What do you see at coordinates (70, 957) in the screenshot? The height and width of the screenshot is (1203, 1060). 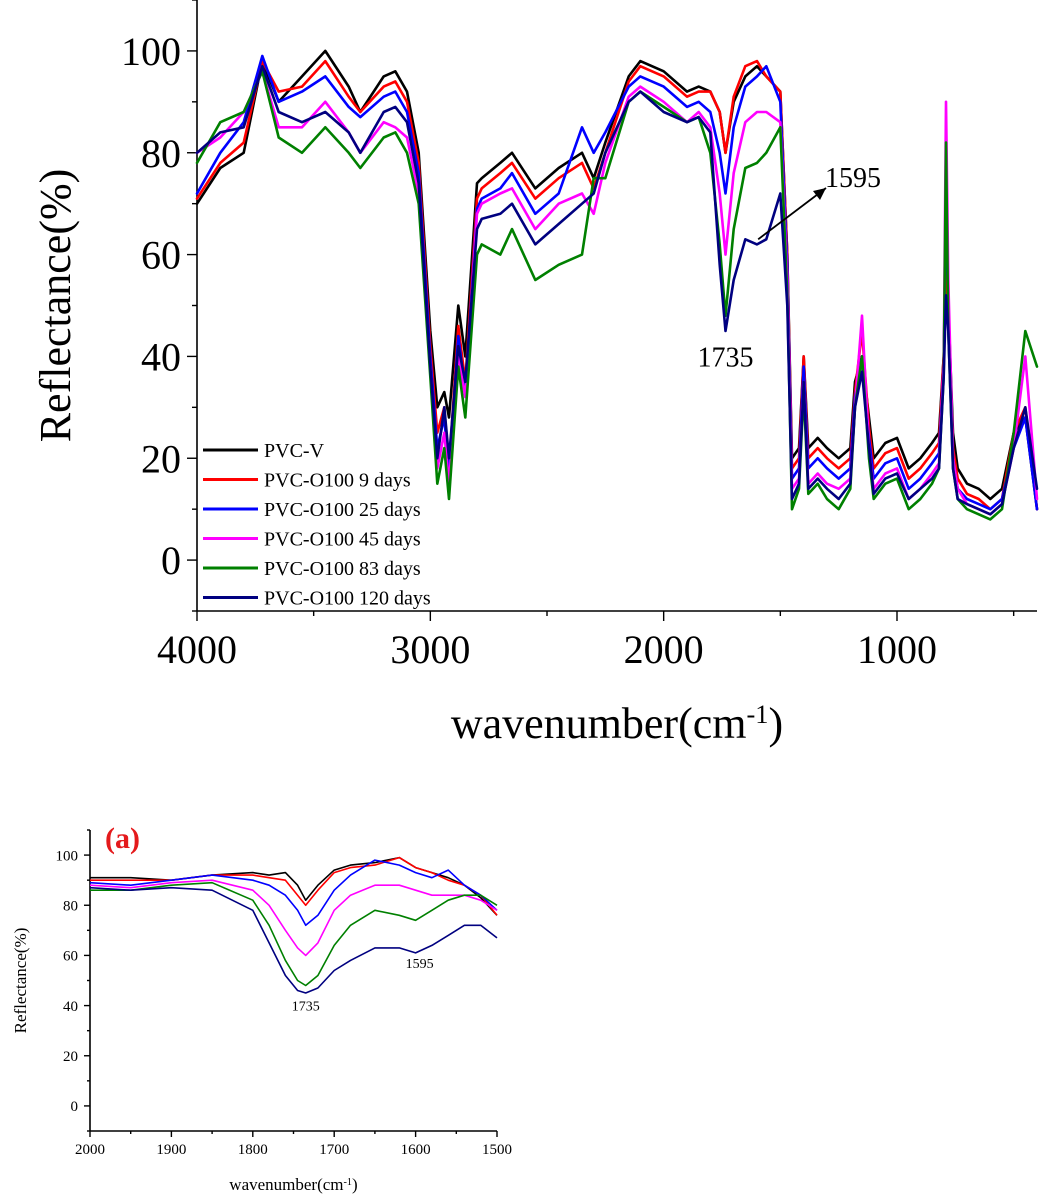 I see `inset-y-tick-label: 60` at bounding box center [70, 957].